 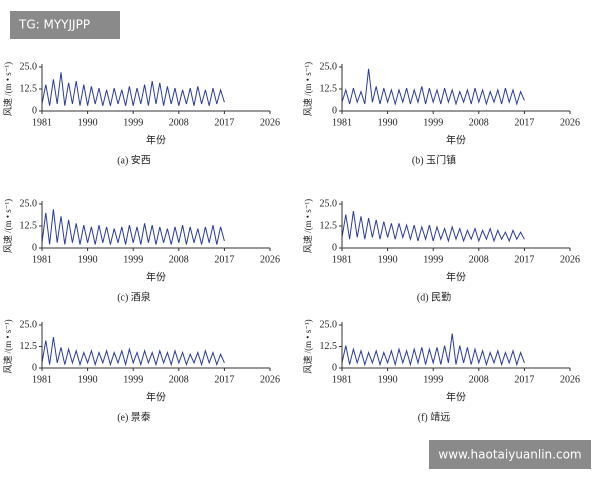 I want to click on panel-caption: (b) 玉门镇, so click(x=434, y=159).